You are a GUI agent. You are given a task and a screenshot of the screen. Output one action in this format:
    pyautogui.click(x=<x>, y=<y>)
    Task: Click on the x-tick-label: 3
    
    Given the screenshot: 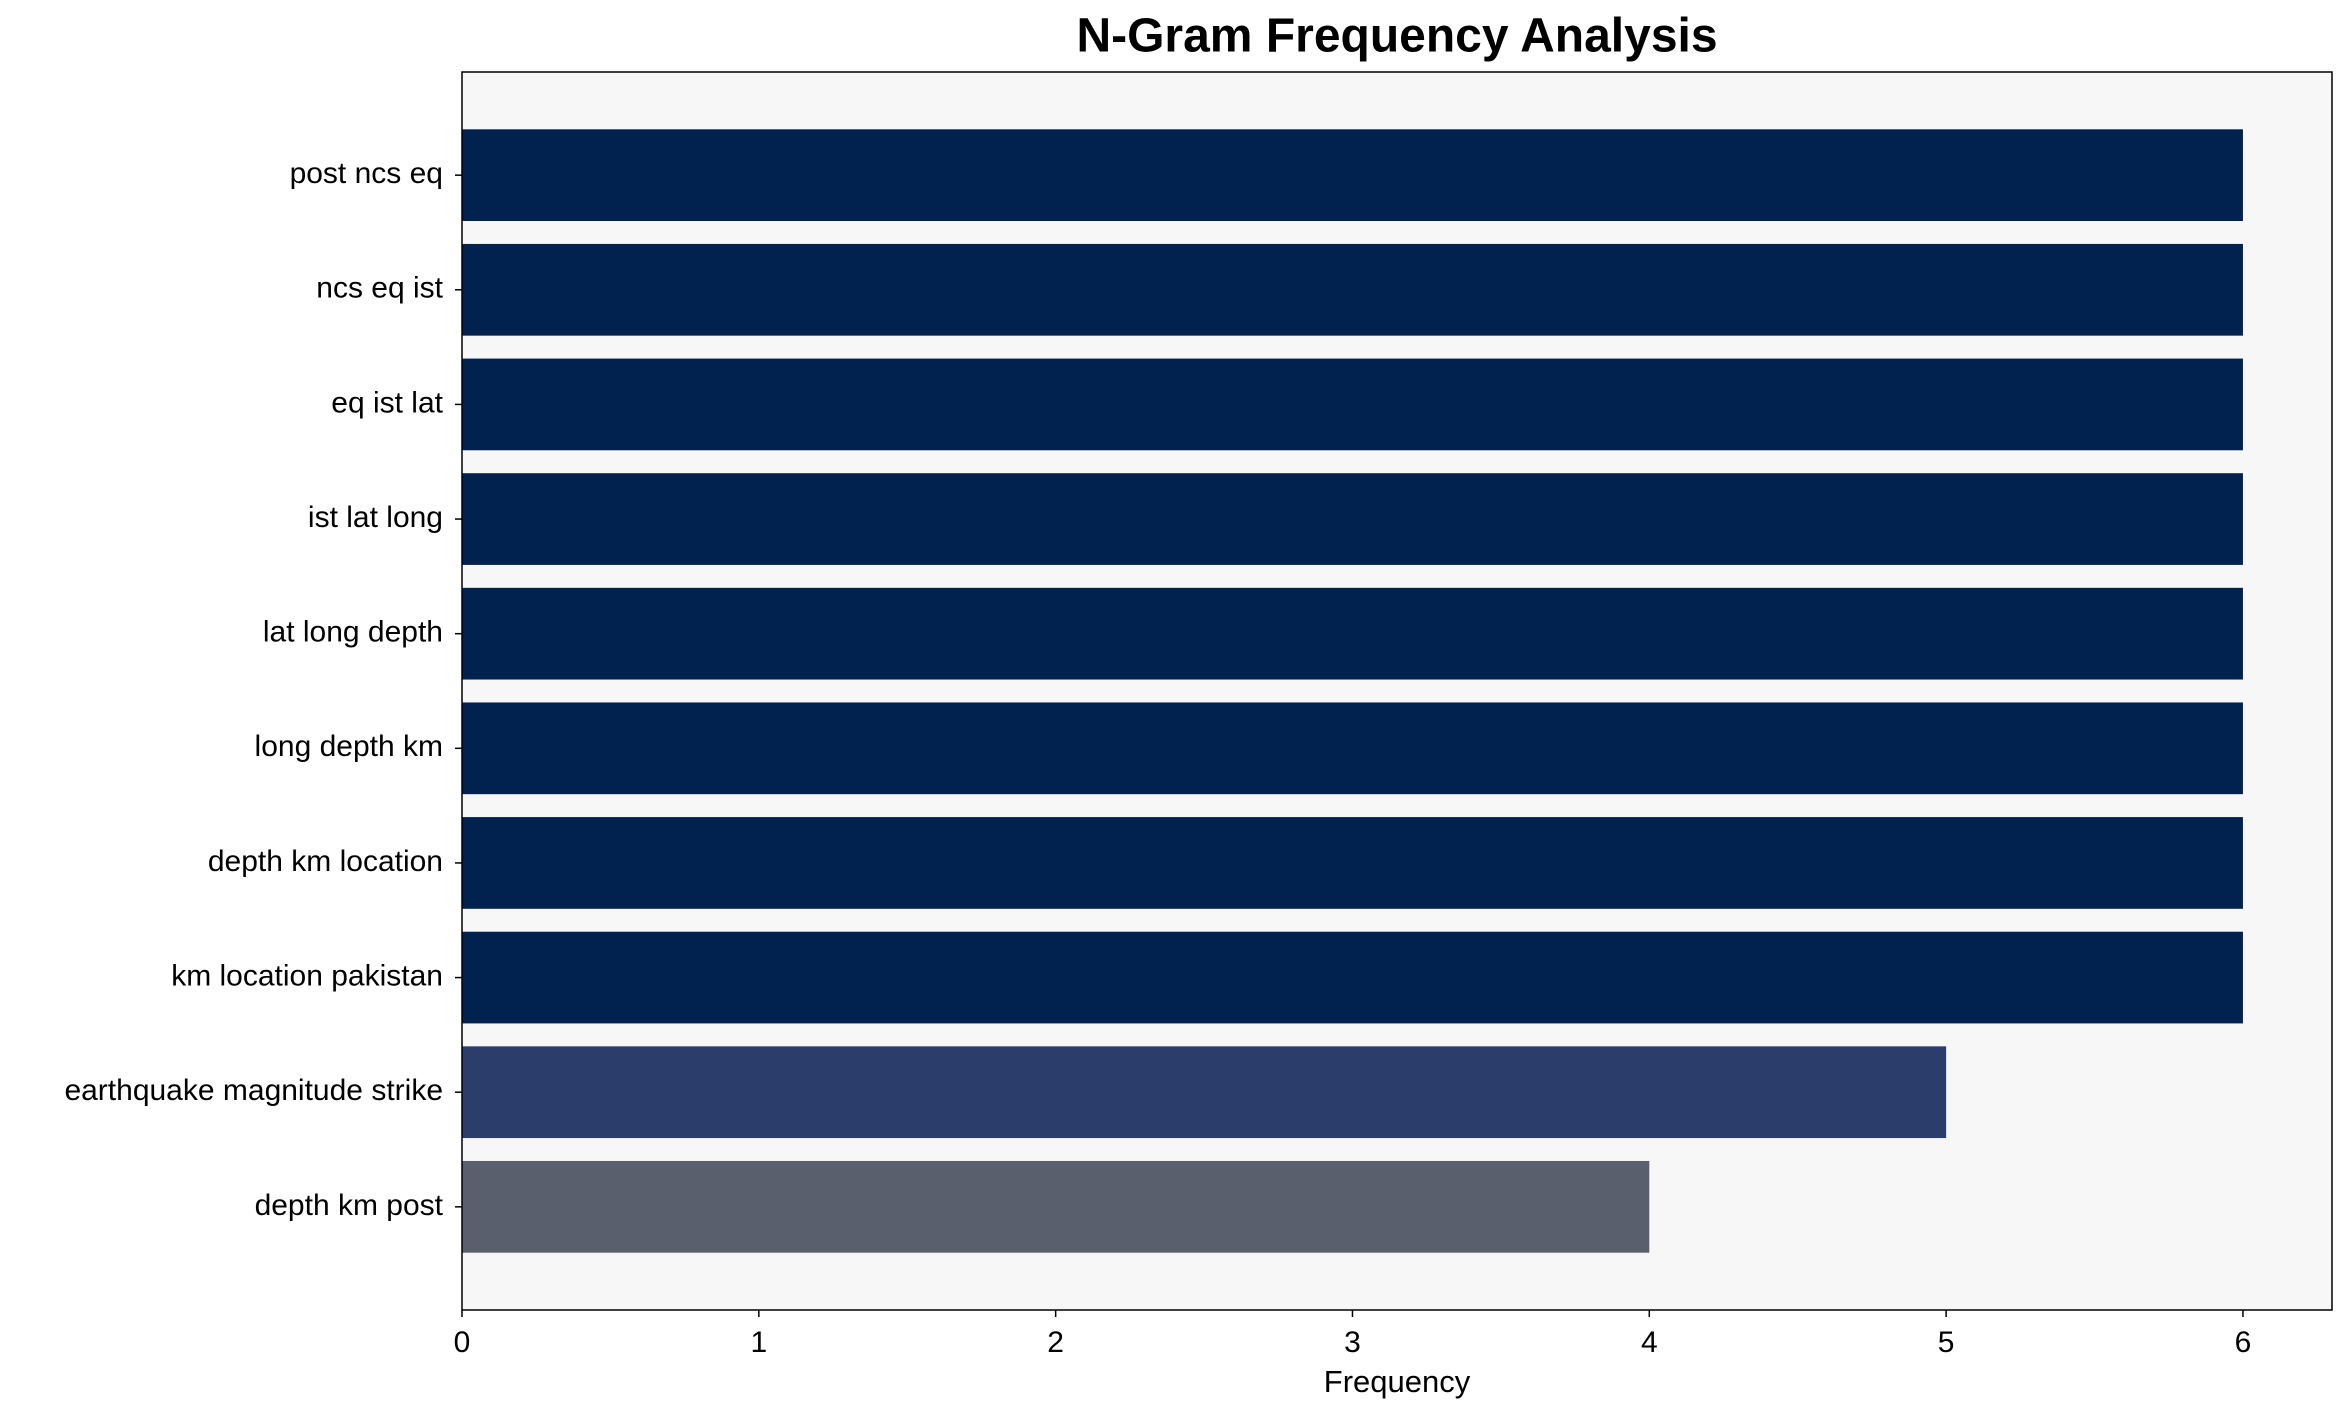 What is the action you would take?
    pyautogui.click(x=1352, y=1342)
    